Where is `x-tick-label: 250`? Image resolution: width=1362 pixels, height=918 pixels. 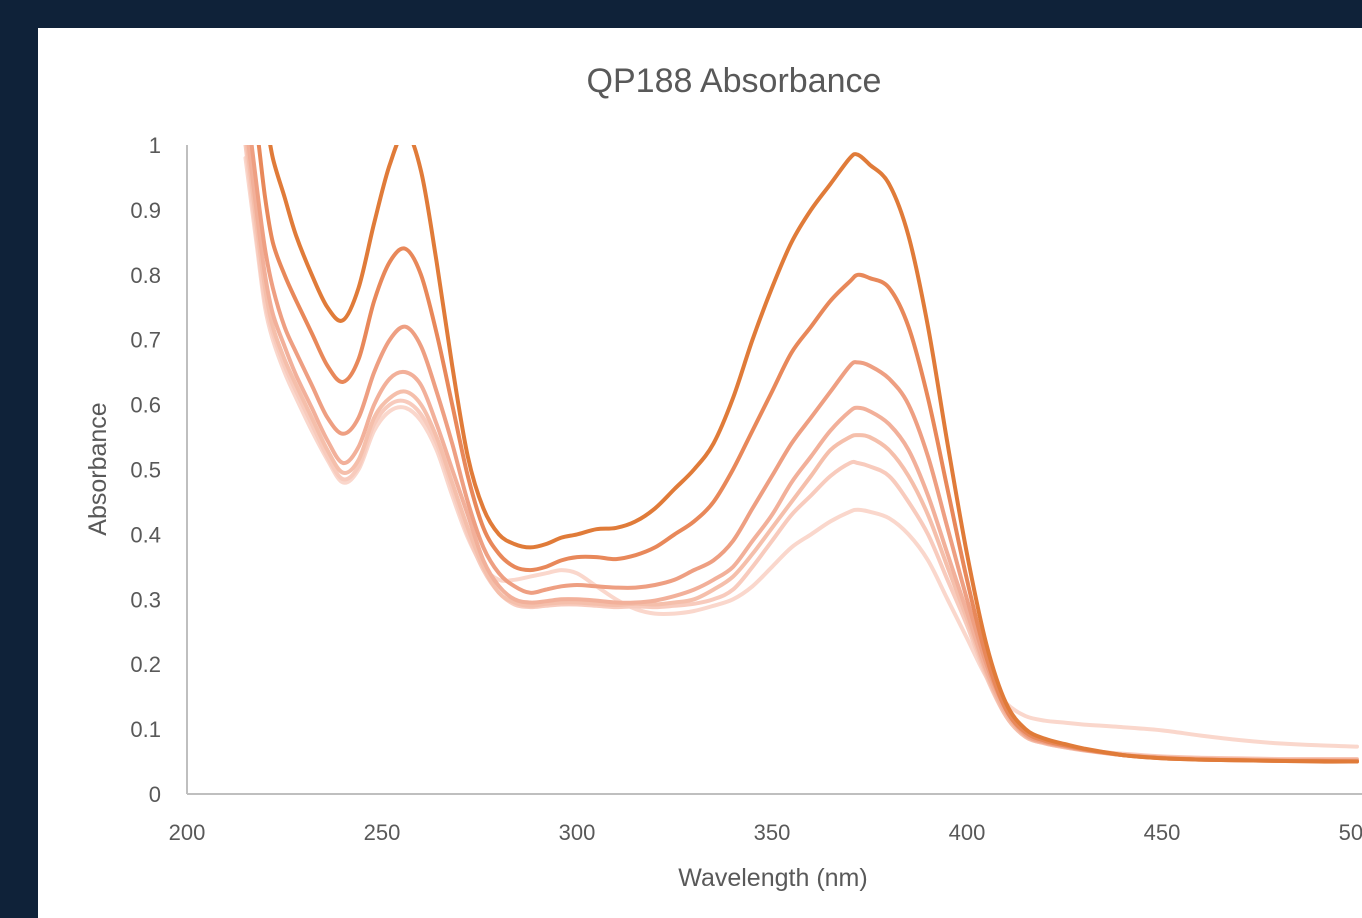
x-tick-label: 250 is located at coordinates (382, 832).